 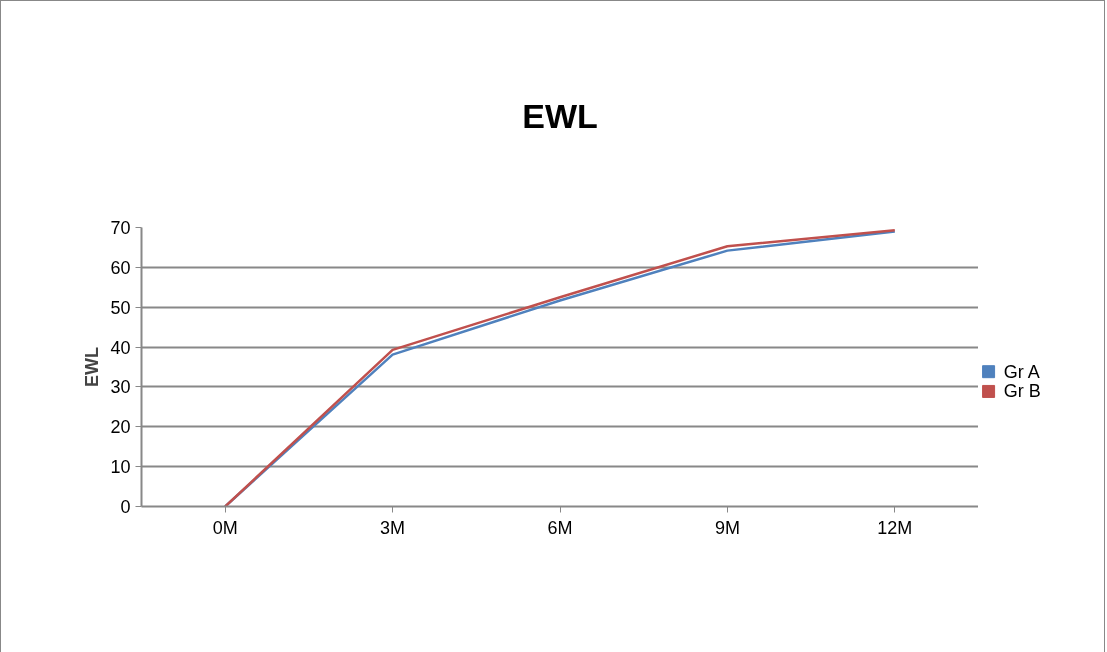 What do you see at coordinates (393, 527) in the screenshot?
I see `x-tick-label: 3M` at bounding box center [393, 527].